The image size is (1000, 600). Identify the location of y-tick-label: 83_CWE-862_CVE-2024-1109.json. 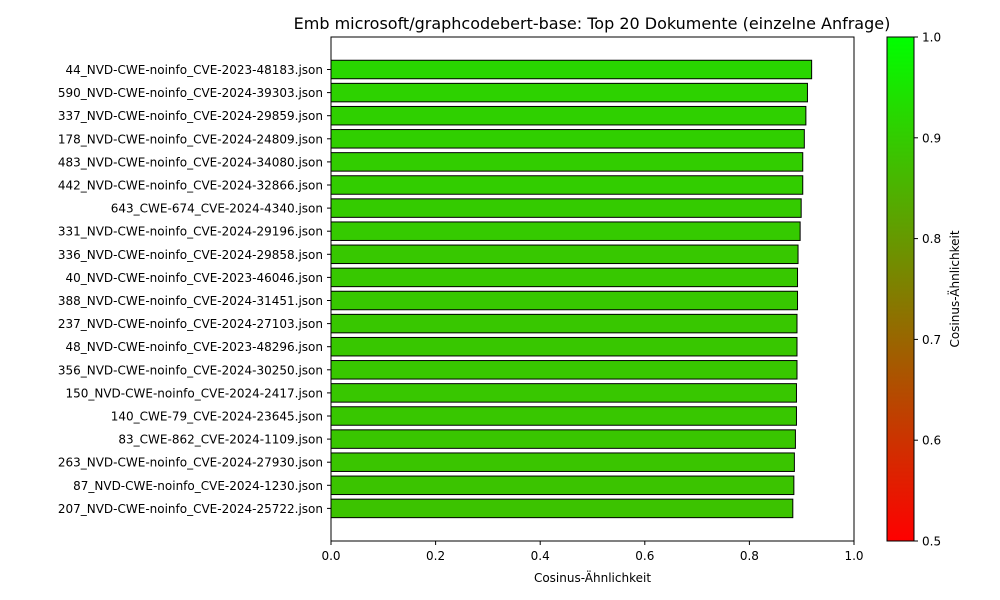
(220, 440).